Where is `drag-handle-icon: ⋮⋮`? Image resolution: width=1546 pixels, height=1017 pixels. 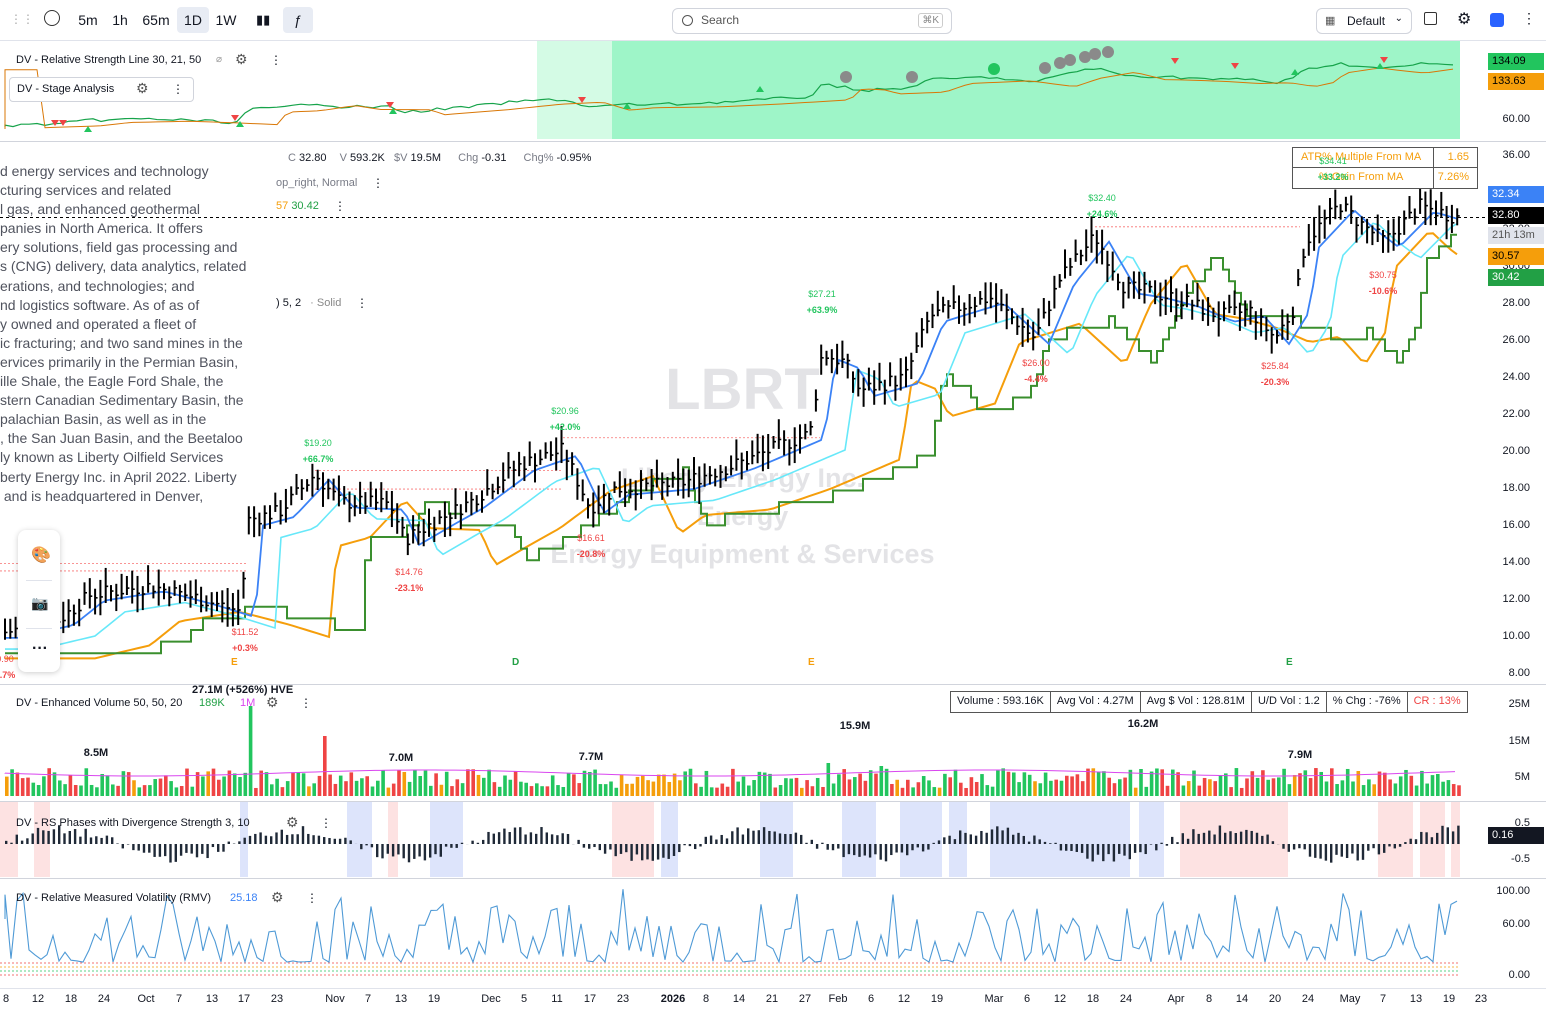 drag-handle-icon: ⋮⋮ is located at coordinates (22, 19).